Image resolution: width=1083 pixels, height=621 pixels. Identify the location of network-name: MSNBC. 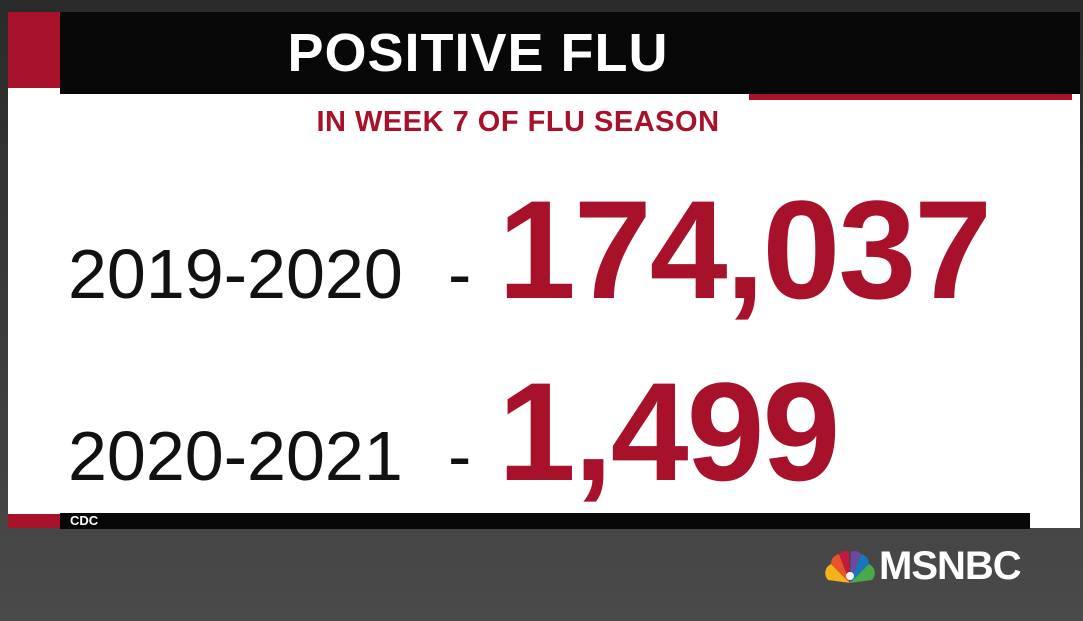
(950, 566).